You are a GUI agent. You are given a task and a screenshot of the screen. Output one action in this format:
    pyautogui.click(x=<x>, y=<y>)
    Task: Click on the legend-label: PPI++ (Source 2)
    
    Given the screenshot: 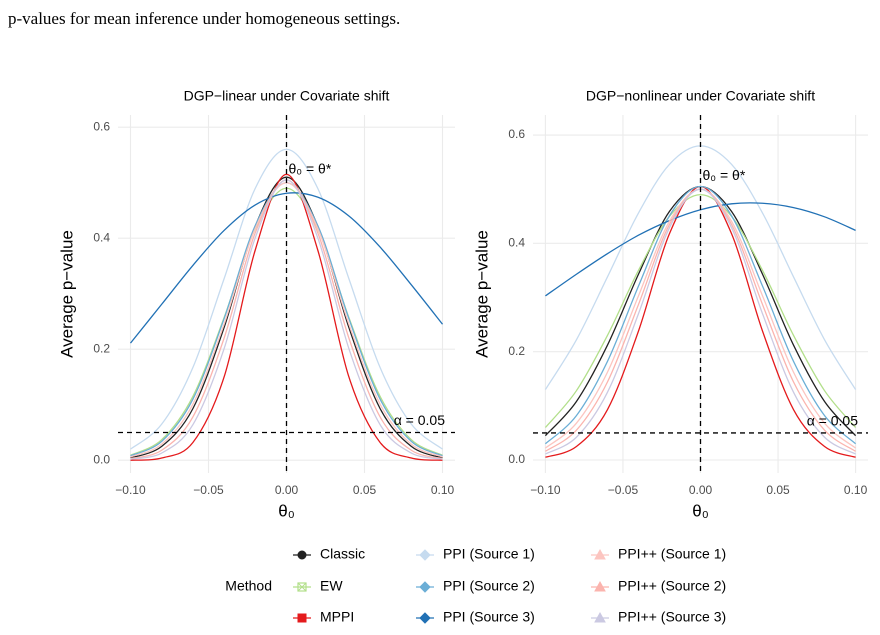 What is the action you would take?
    pyautogui.click(x=672, y=586)
    